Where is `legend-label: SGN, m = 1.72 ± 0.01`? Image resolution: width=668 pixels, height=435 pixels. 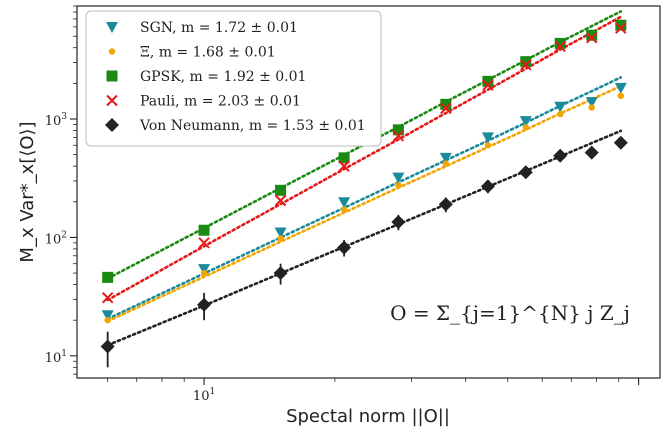
legend-label: SGN, m = 1.72 ± 0.01 is located at coordinates (219, 28).